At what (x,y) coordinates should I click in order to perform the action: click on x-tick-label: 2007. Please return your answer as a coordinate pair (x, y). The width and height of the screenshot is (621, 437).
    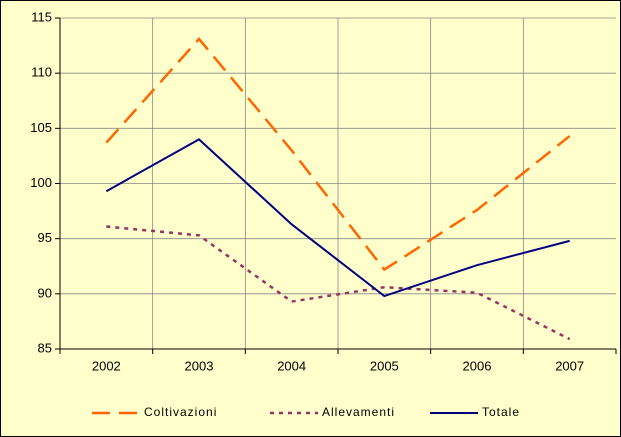
    Looking at the image, I should click on (569, 365).